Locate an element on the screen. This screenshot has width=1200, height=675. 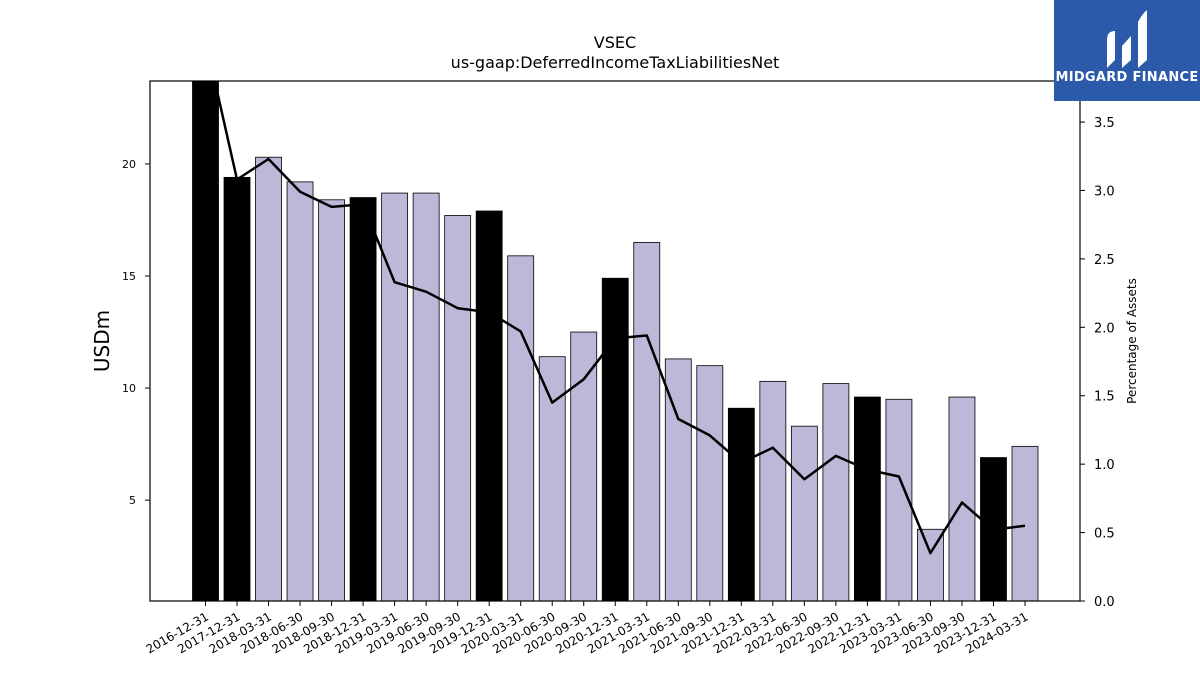
right-axis: 0.0 0.5 1.0 1.5 2.0 2.5 3.0 3.5 is located at coordinates (1097, 363).